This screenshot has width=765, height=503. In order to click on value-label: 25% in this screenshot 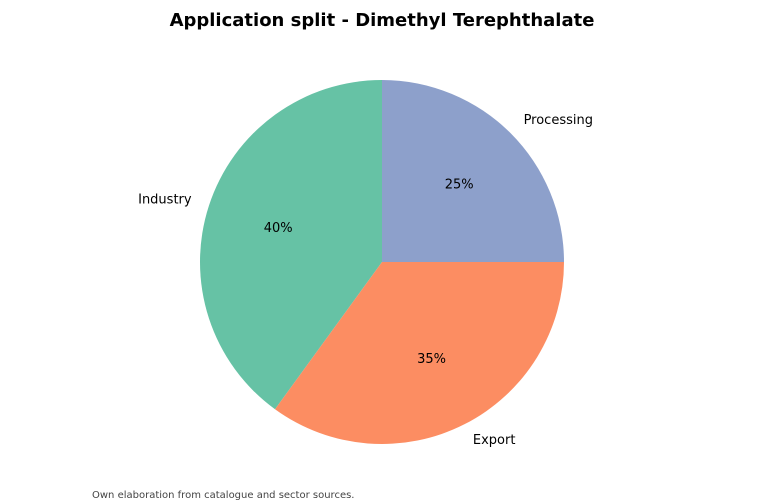, I will do `click(459, 184)`.